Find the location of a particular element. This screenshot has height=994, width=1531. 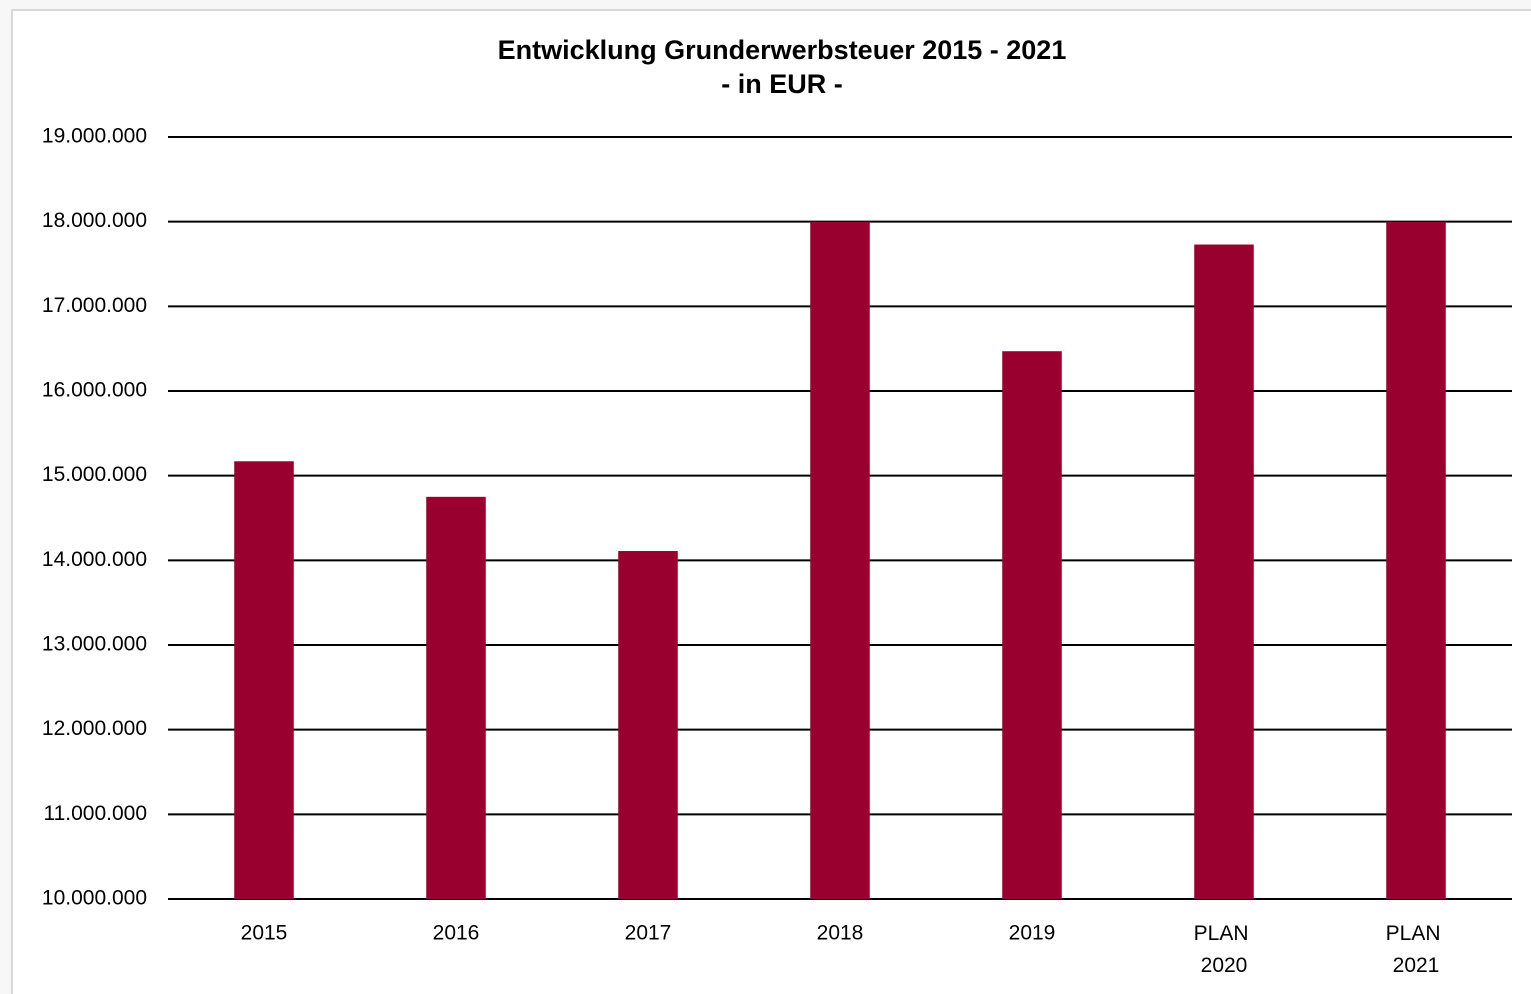

y-tick-label: 15.000.000 is located at coordinates (94, 474).